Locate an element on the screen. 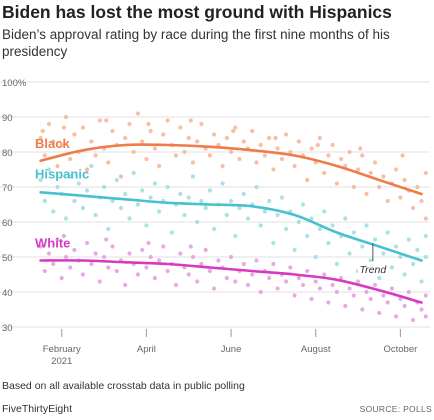 The height and width of the screenshot is (420, 434). y-tick-label: 100% is located at coordinates (14, 83).